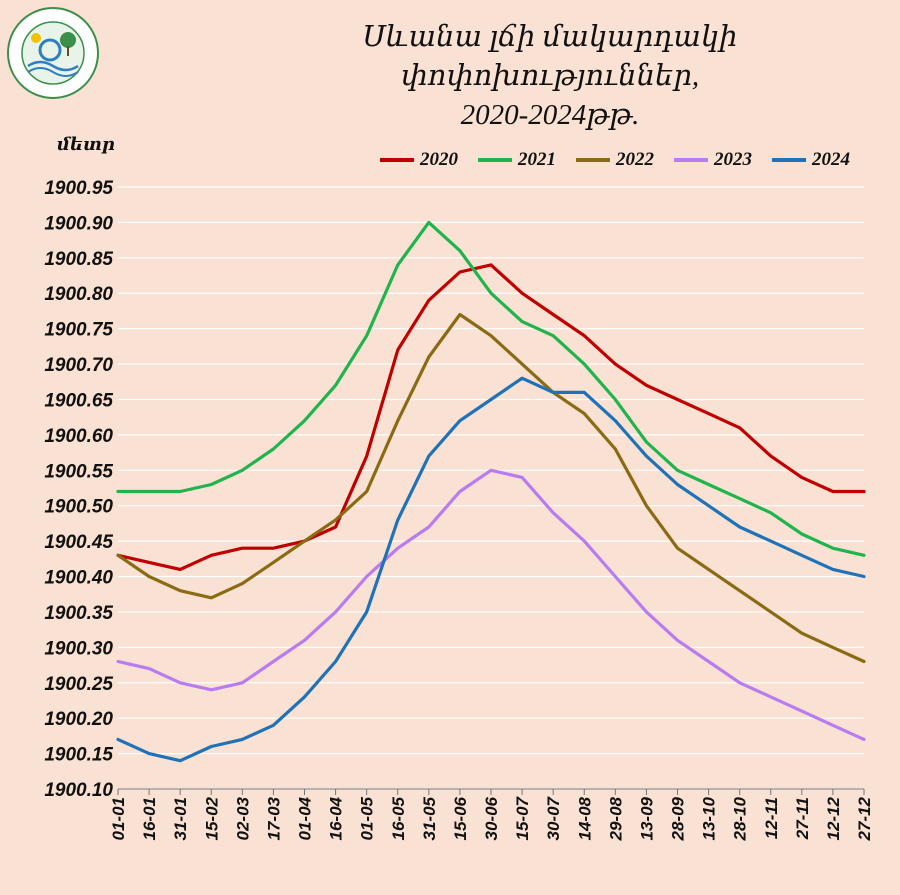  What do you see at coordinates (336, 818) in the screenshot?
I see `x-tick-label: 16-04` at bounding box center [336, 818].